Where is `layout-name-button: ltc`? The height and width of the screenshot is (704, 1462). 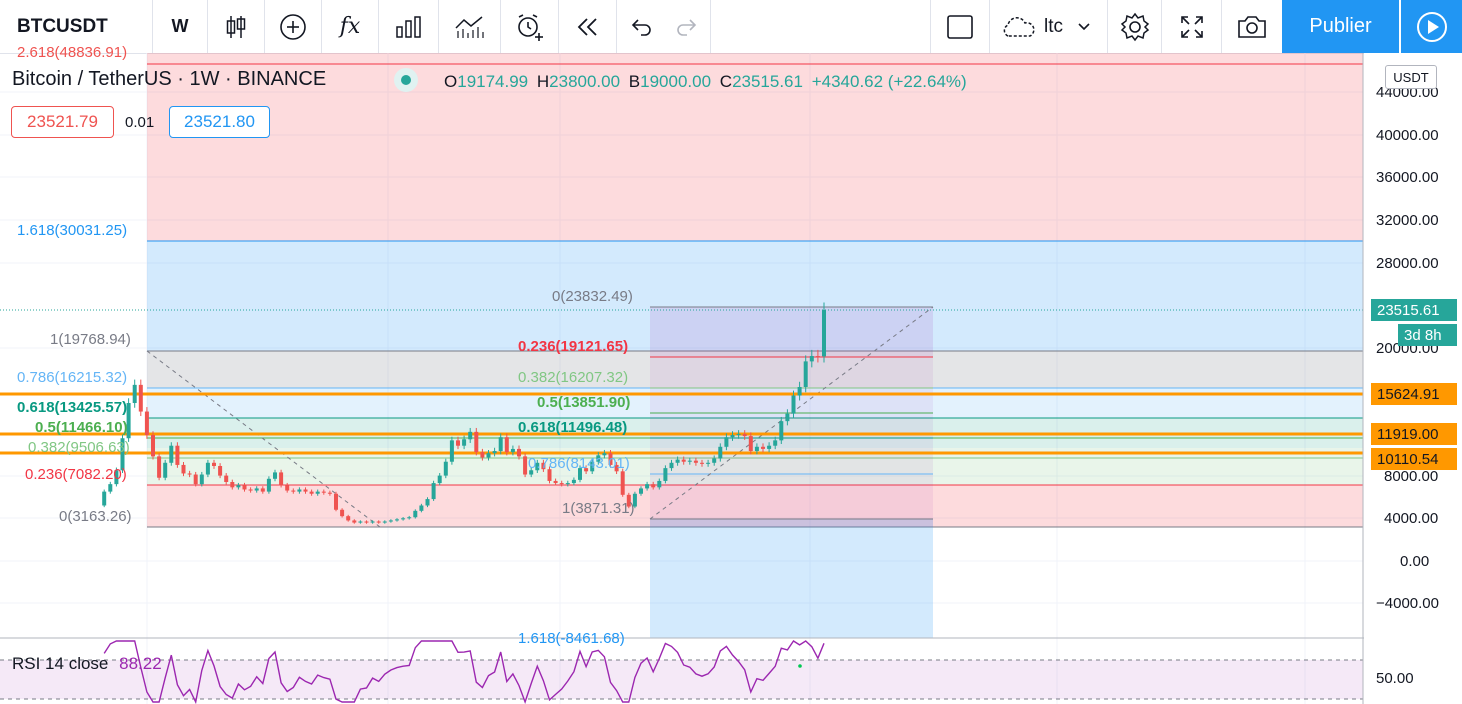 layout-name-button: ltc is located at coordinates (1049, 26).